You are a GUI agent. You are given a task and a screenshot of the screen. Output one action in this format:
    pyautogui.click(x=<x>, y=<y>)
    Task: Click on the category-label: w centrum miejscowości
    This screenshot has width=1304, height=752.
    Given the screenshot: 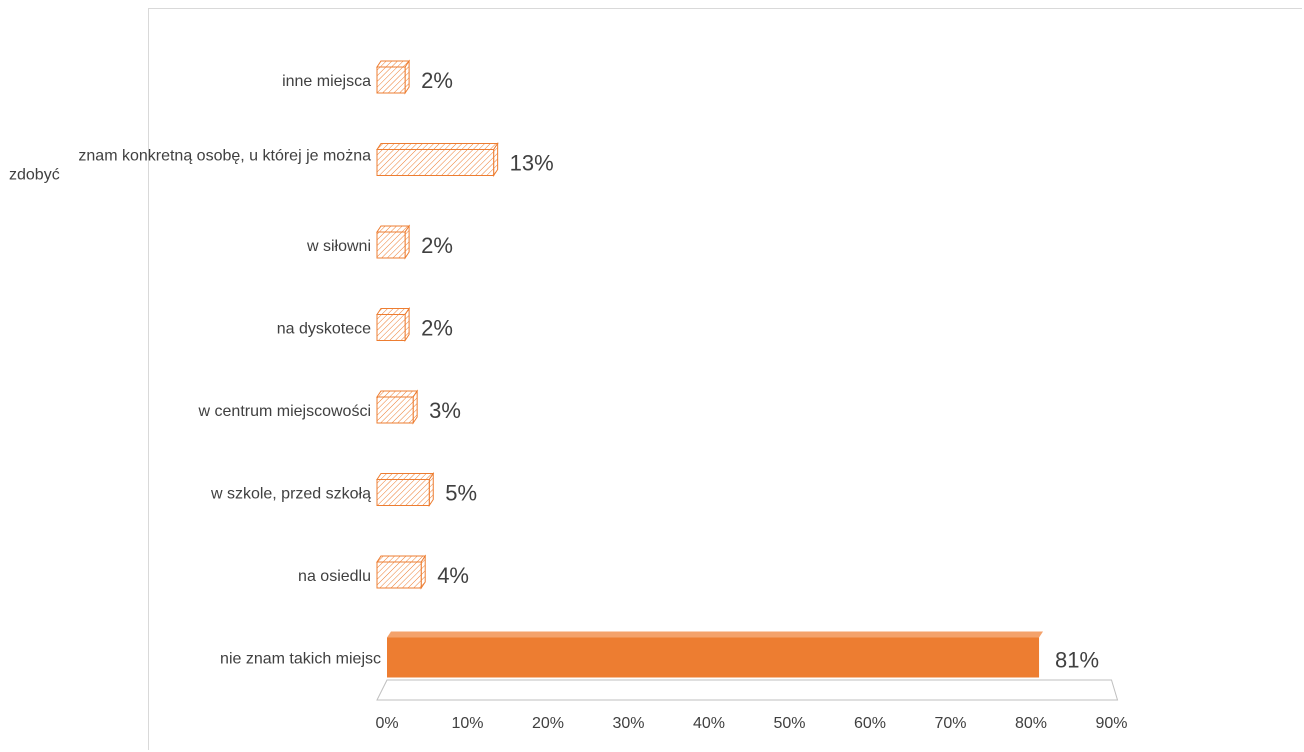 What is the action you would take?
    pyautogui.click(x=284, y=411)
    